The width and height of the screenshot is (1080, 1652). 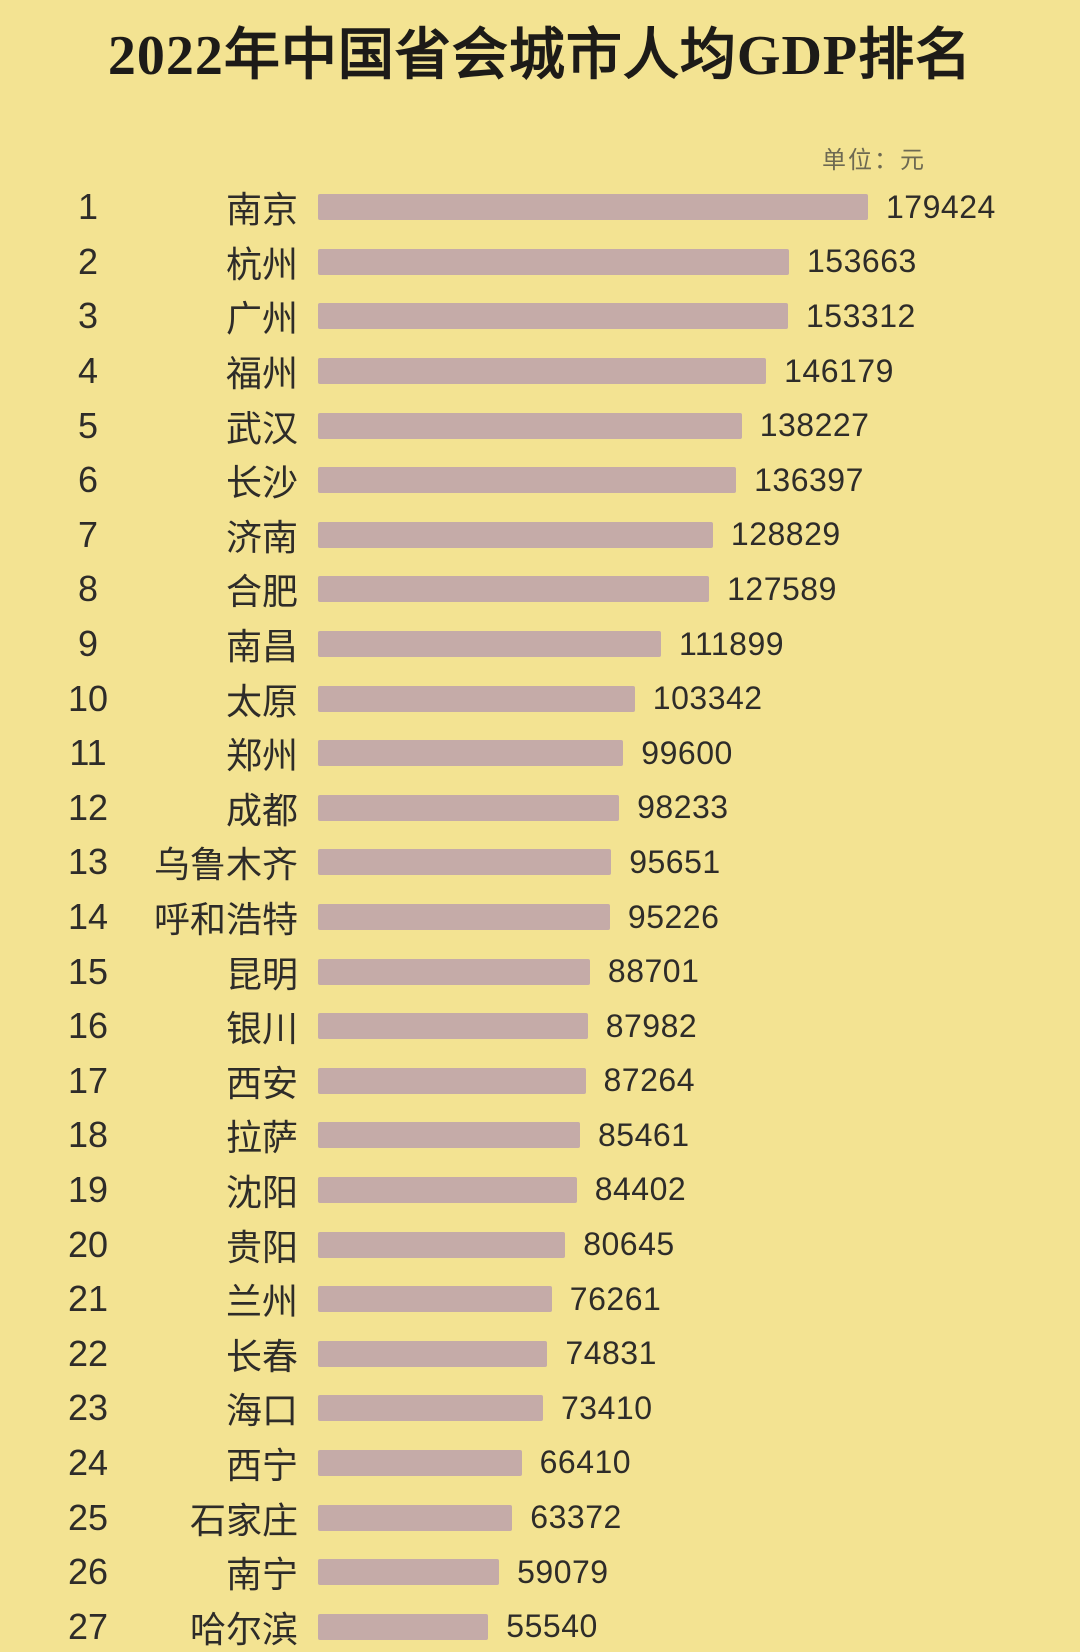 I want to click on rank-label: 12, so click(x=88, y=807).